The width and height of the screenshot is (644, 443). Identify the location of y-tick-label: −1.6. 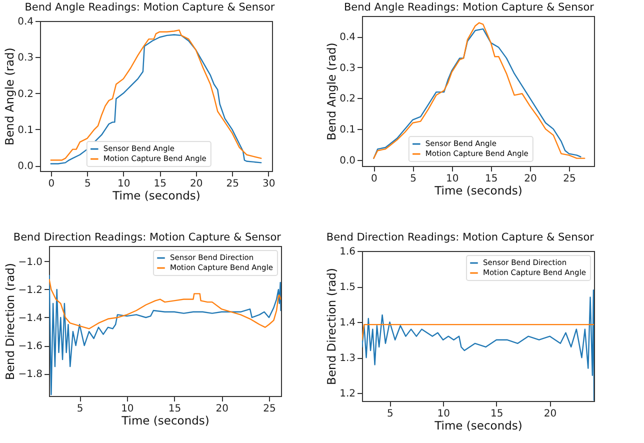
(30, 346).